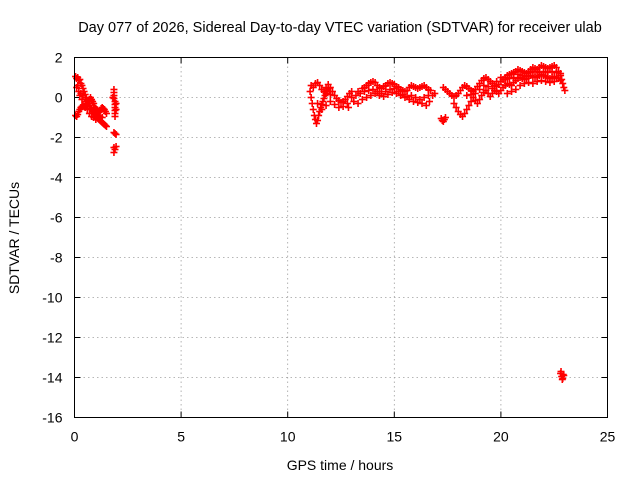 The width and height of the screenshot is (640, 480). Describe the element at coordinates (59, 58) in the screenshot. I see `y-tick-label: 2` at that location.